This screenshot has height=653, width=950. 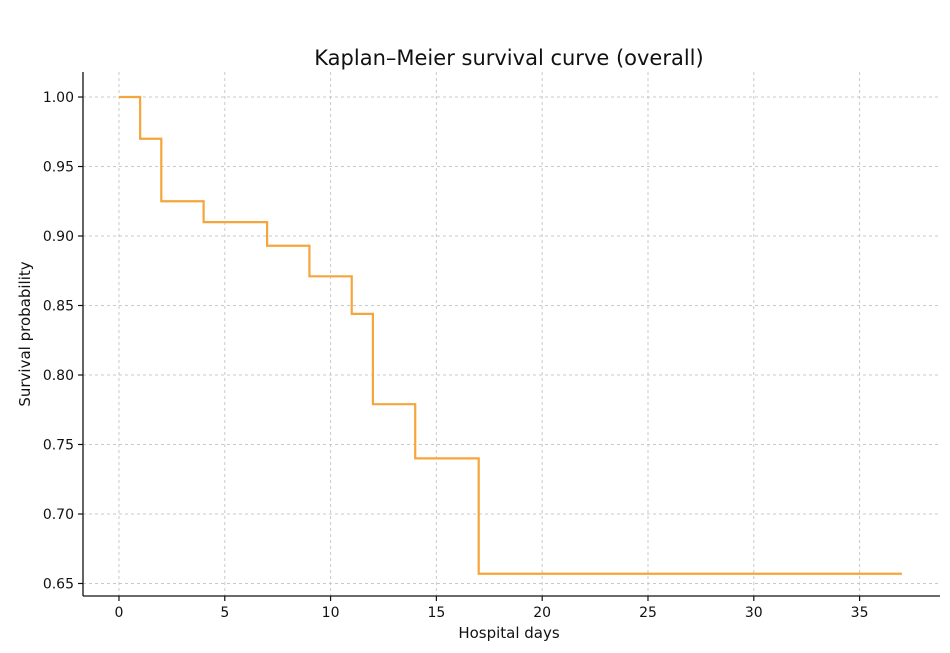 I want to click on x-tick-label-3: 15, so click(x=436, y=613).